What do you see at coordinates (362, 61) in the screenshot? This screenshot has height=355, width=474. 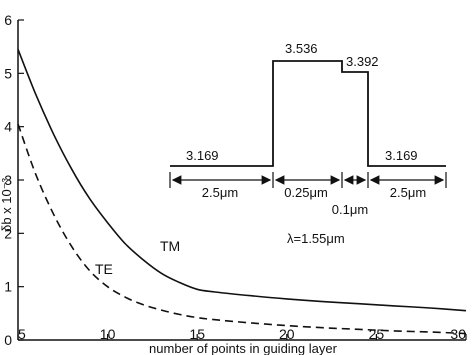 I see `index-label-core: 3.392` at bounding box center [362, 61].